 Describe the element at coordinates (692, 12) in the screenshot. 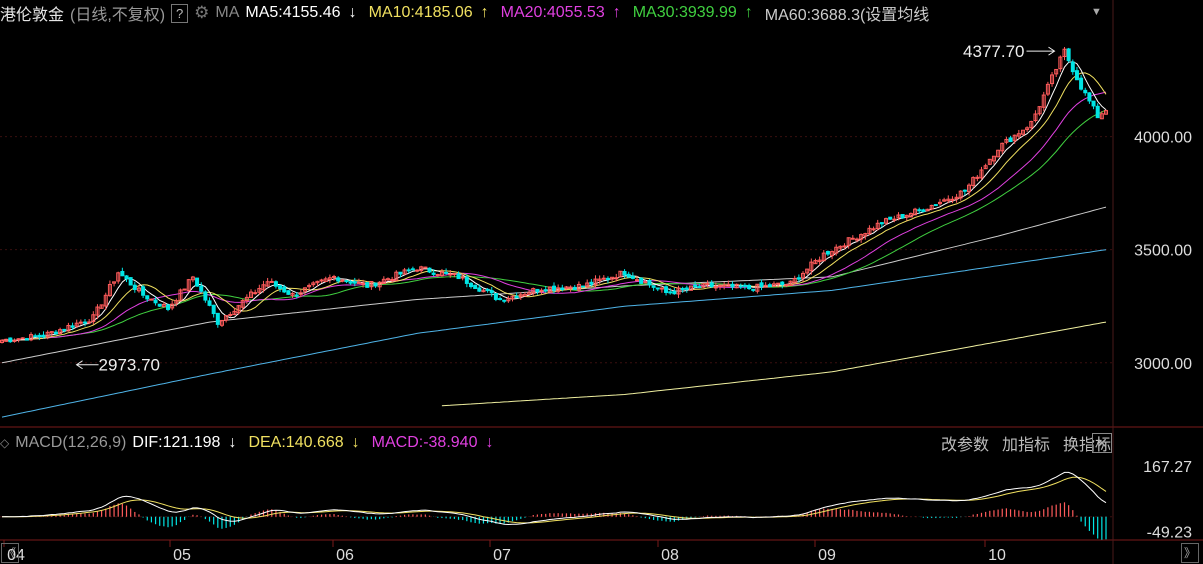

I see `ma30-label: MA30:3939.99 ↑` at that location.